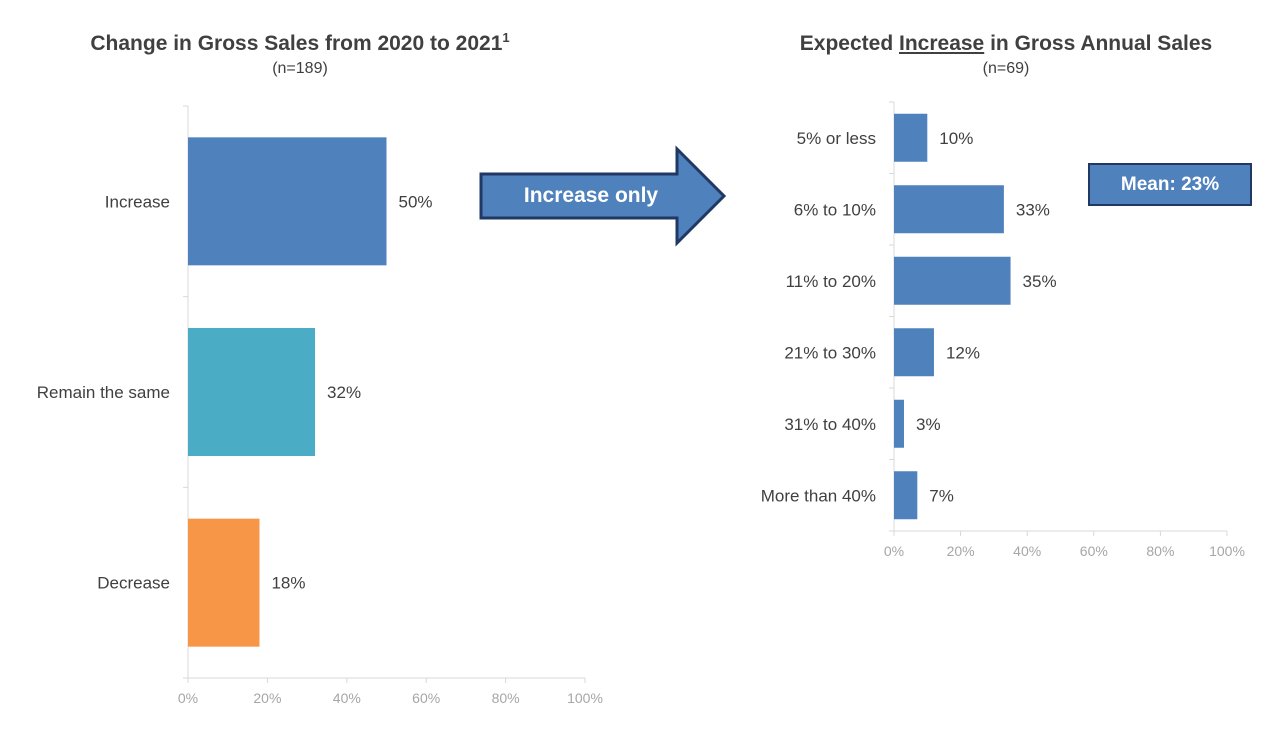  Describe the element at coordinates (831, 281) in the screenshot. I see `category-label-11-to-20: 11% to 20%` at that location.